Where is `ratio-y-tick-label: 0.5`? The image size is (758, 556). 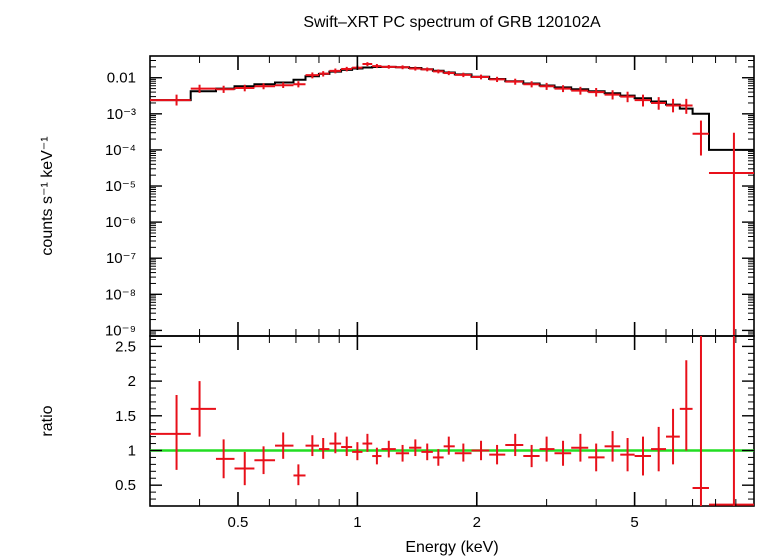
ratio-y-tick-label: 0.5 is located at coordinates (125, 485).